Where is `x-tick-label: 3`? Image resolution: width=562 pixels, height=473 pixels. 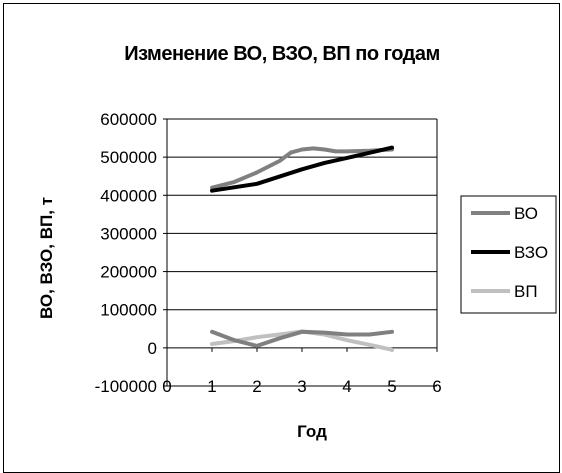 x-tick-label: 3 is located at coordinates (301, 386).